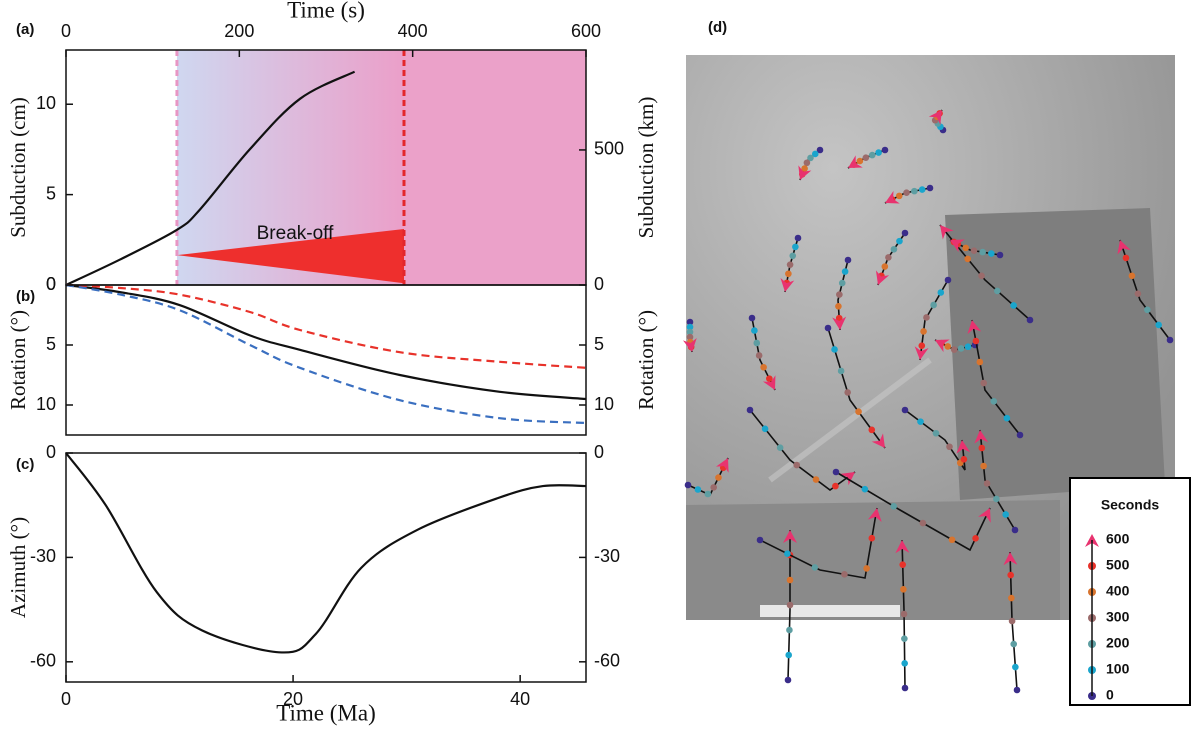  Describe the element at coordinates (1118, 565) in the screenshot. I see `legend-label: 500` at that location.